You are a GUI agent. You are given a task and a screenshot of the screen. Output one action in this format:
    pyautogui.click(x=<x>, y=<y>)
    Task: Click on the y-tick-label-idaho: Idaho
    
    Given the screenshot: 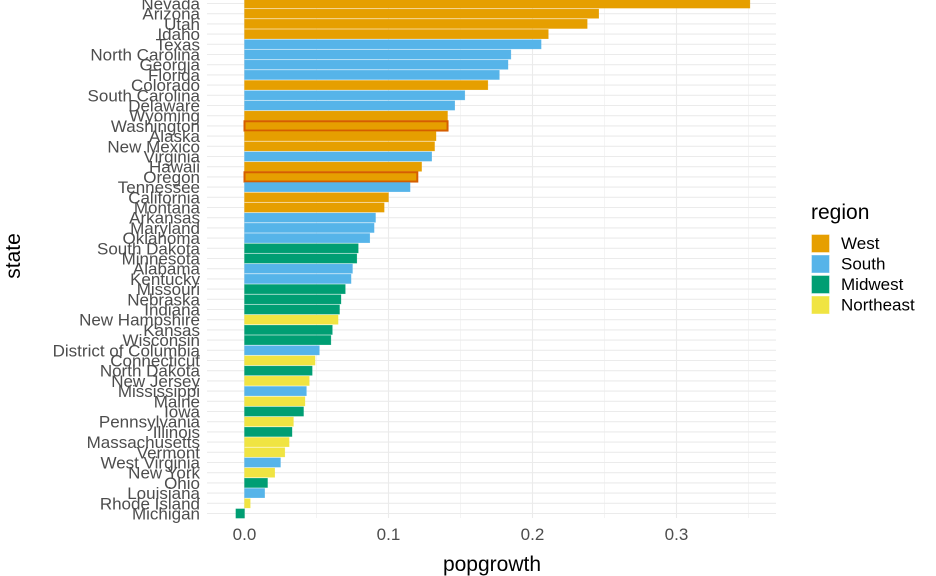 What is the action you would take?
    pyautogui.click(x=178, y=34)
    